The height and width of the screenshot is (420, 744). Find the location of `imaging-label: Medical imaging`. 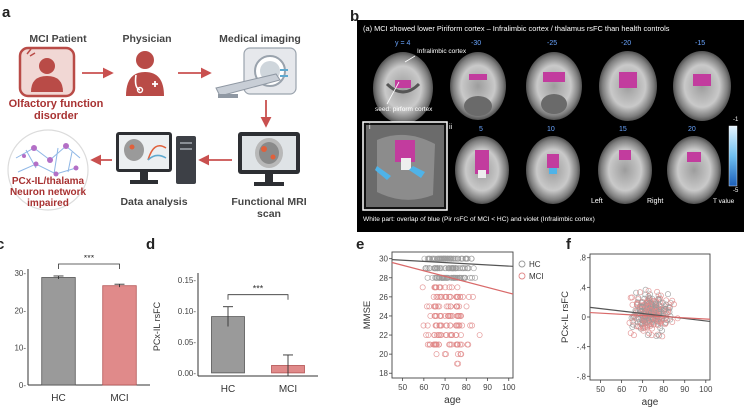

imaging-label: Medical imaging is located at coordinates (260, 39).